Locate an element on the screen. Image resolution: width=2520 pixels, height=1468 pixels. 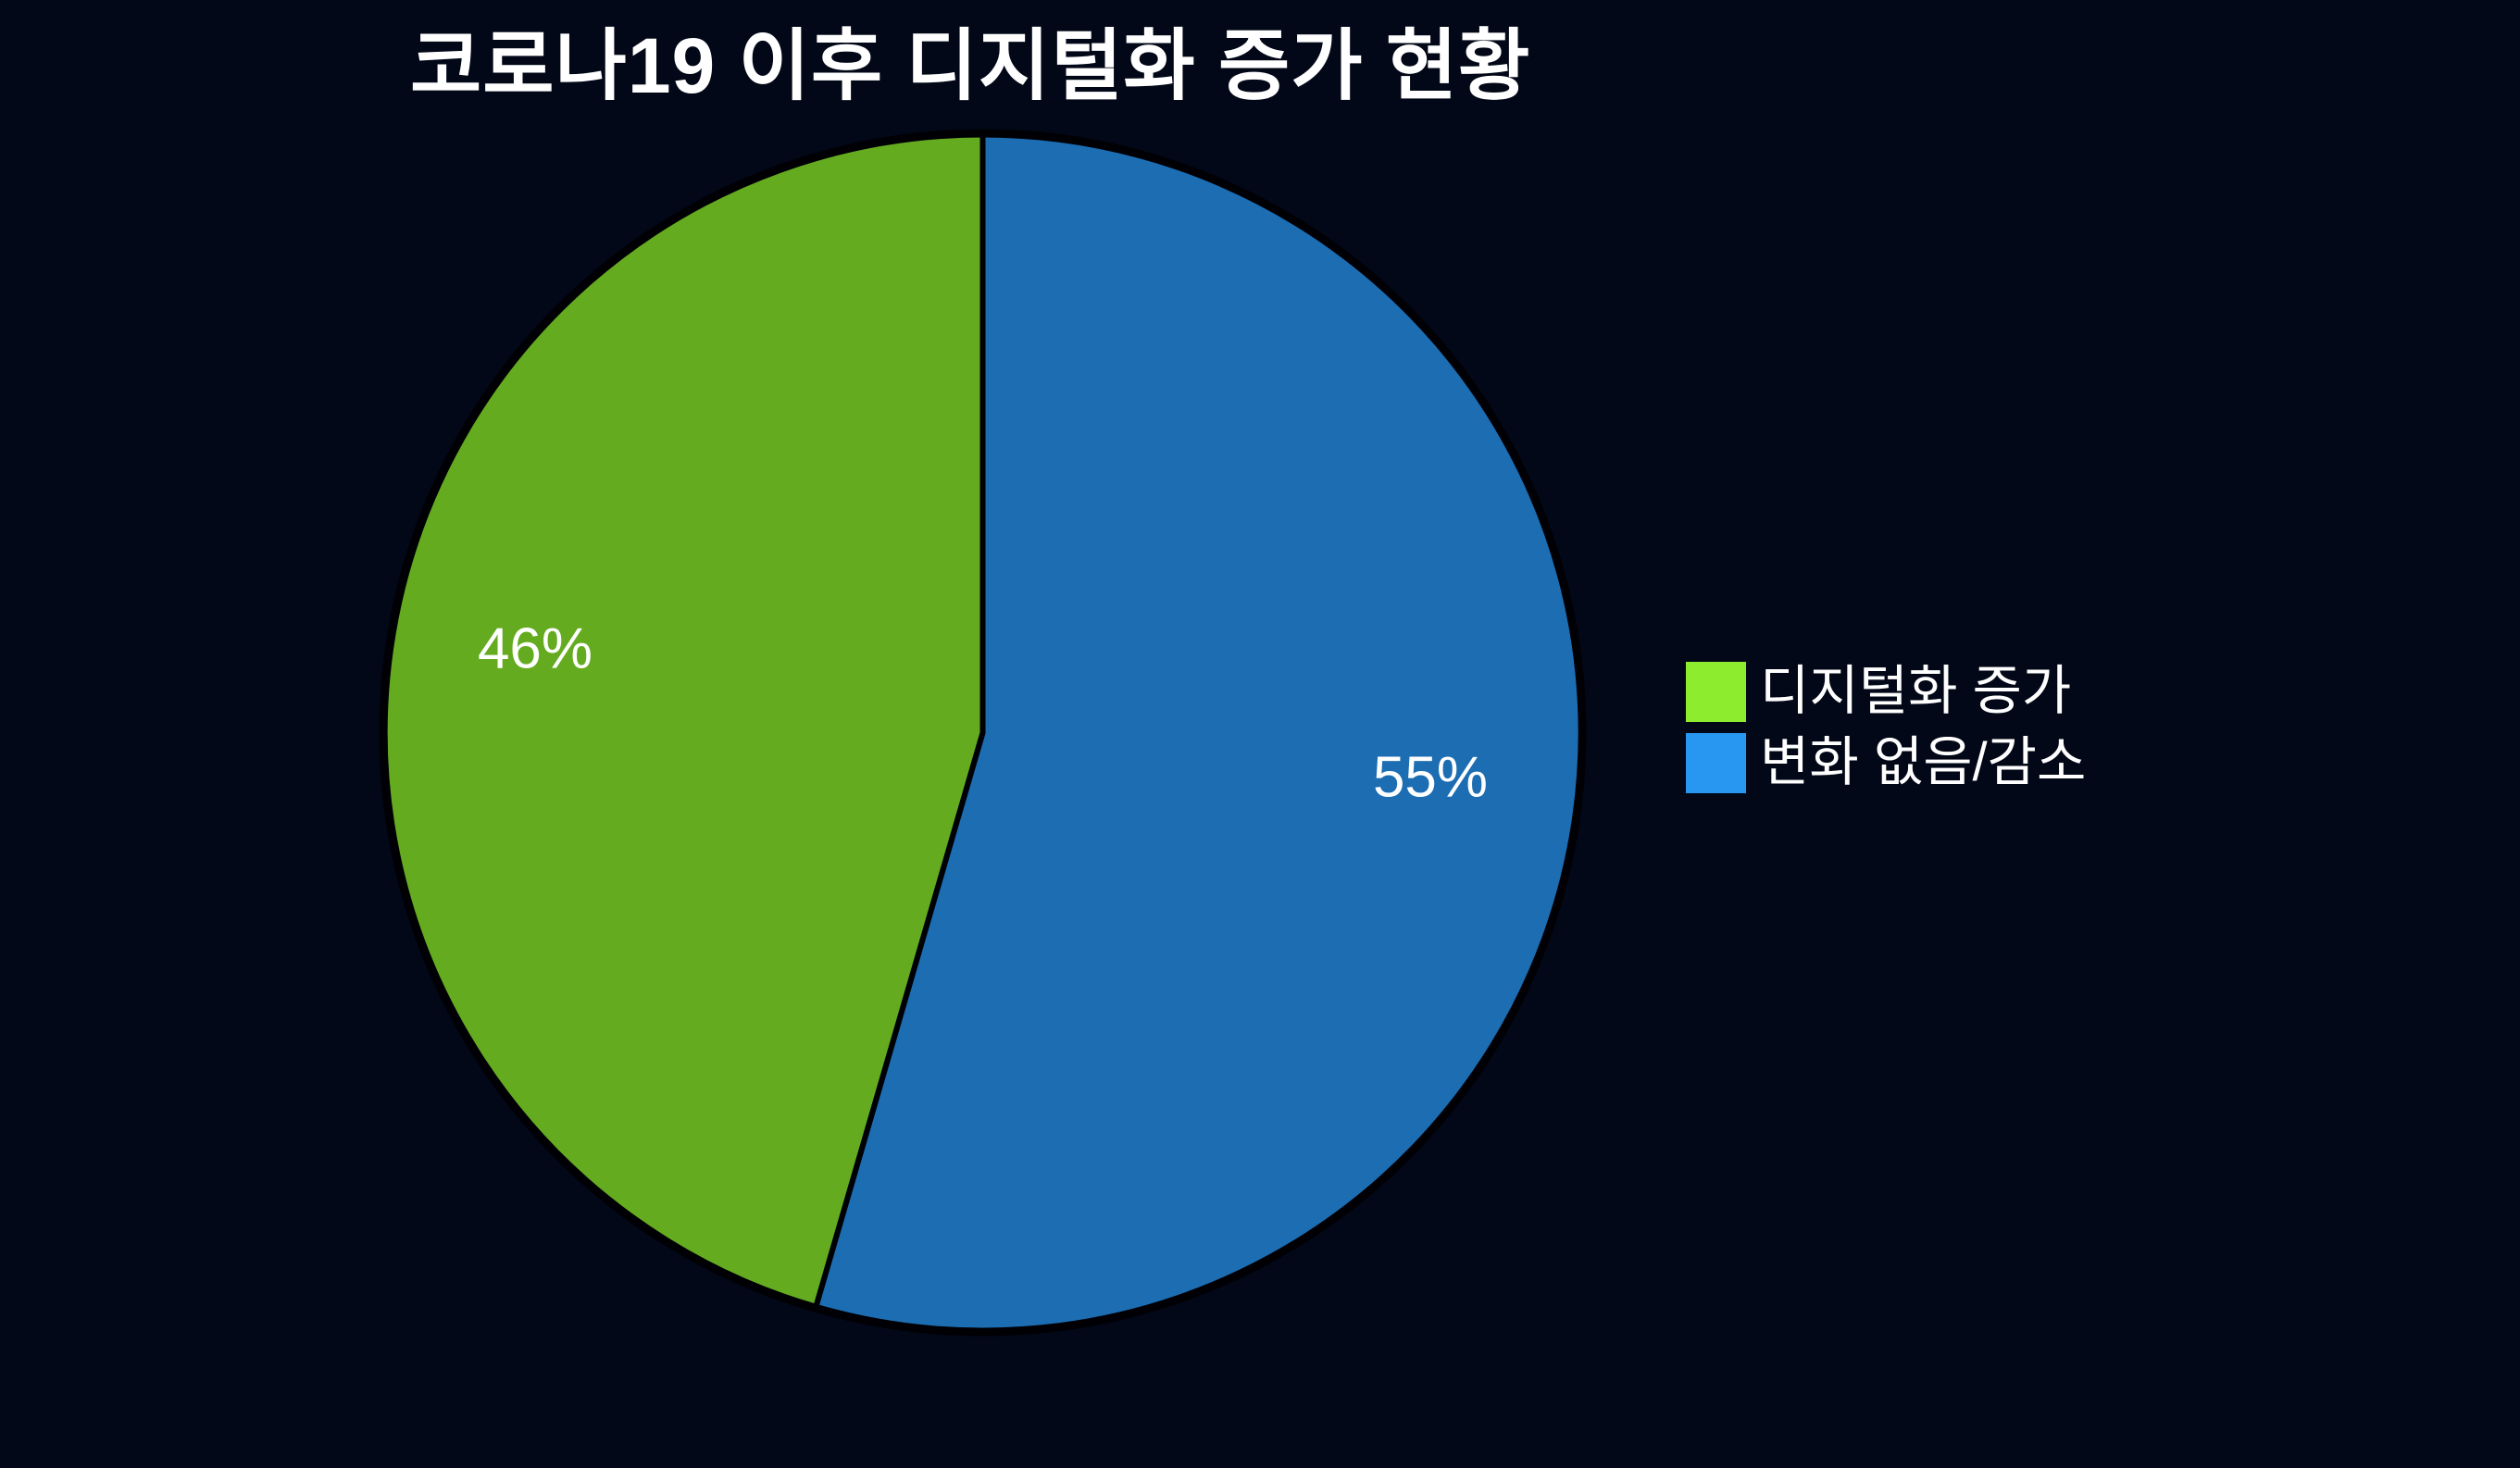
legend-item-digitalization-increase: 디지털화 증가 is located at coordinates (1886, 691).